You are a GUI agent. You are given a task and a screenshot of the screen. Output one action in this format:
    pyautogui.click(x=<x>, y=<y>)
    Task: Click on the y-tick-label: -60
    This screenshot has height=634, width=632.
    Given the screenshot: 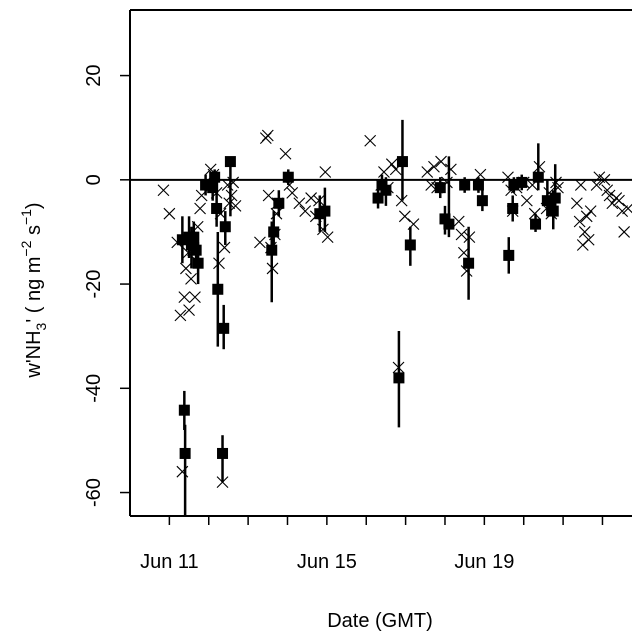 What is the action you would take?
    pyautogui.click(x=94, y=492)
    